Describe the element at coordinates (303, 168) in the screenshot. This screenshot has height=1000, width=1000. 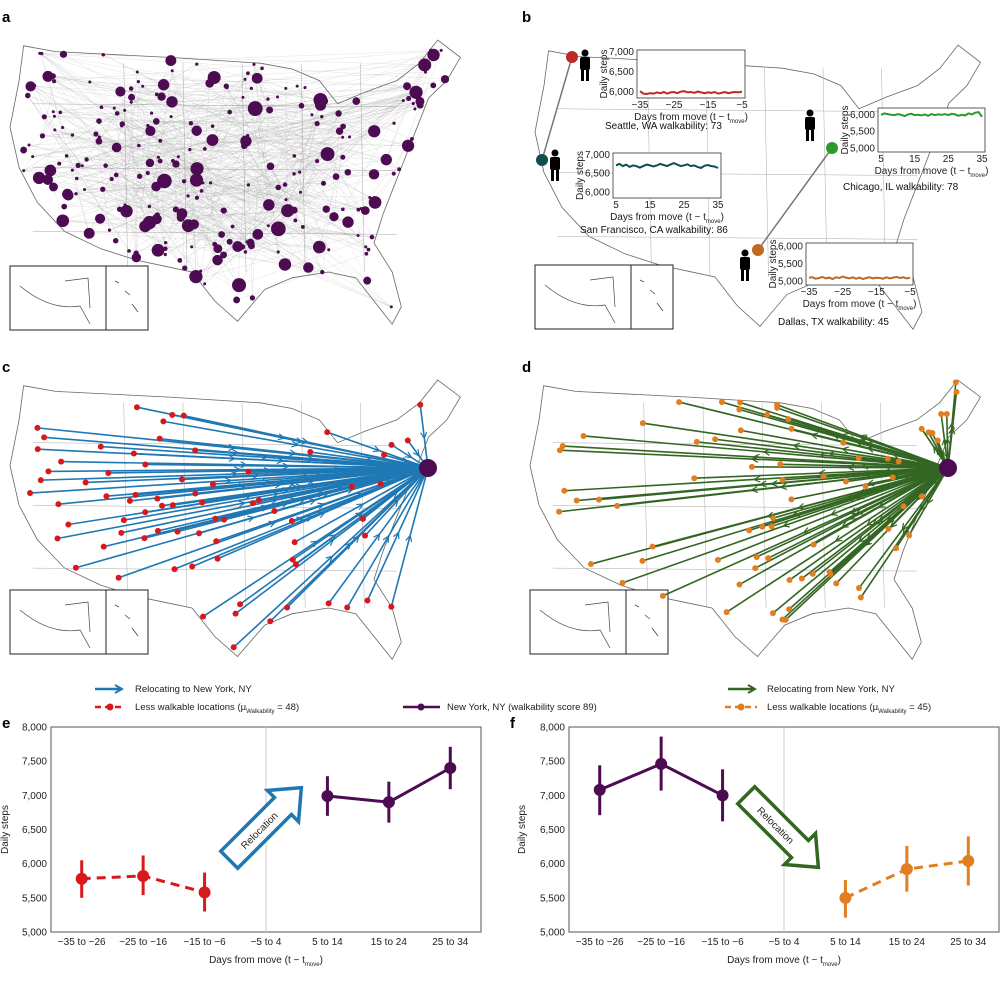
I see `state-border` at that location.